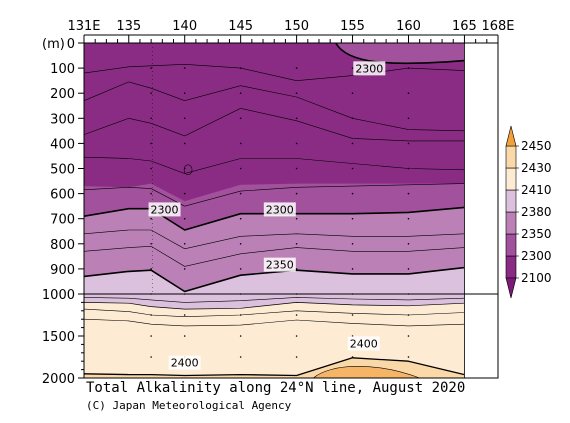 This screenshot has width=570, height=423. What do you see at coordinates (536, 190) in the screenshot?
I see `colorbar-label: 2410` at bounding box center [536, 190].